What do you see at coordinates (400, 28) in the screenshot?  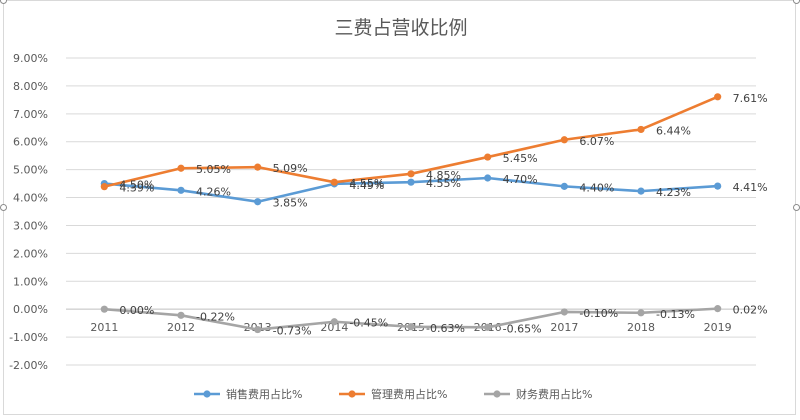 I see `chart-title: 三费占营收比例` at bounding box center [400, 28].